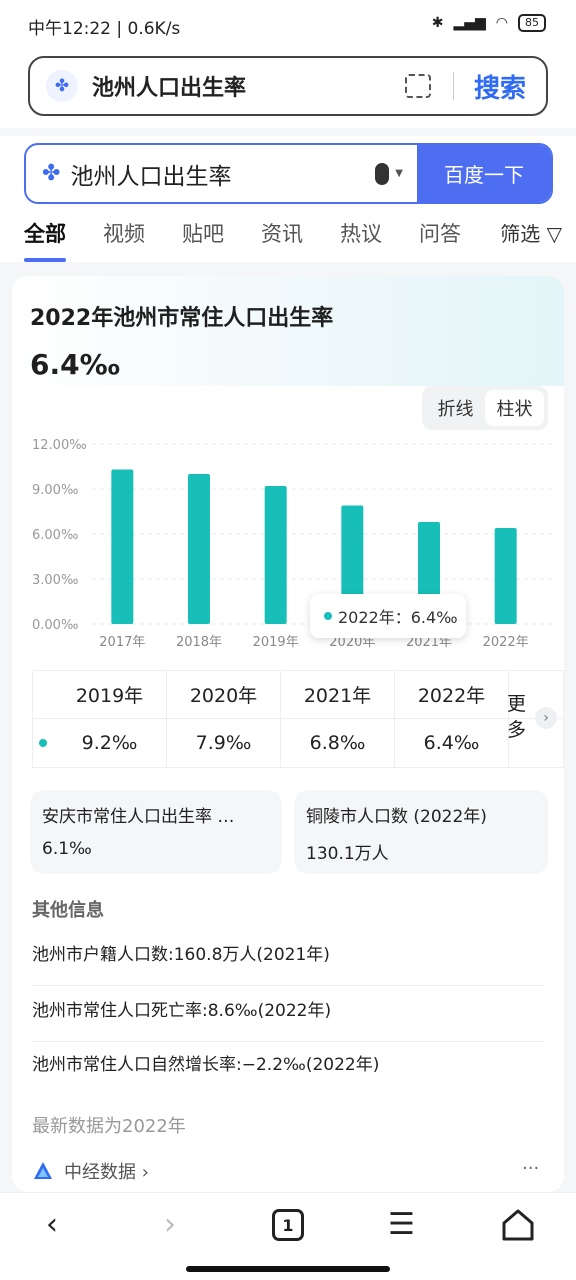  I want to click on section-divider, so click(288, 132).